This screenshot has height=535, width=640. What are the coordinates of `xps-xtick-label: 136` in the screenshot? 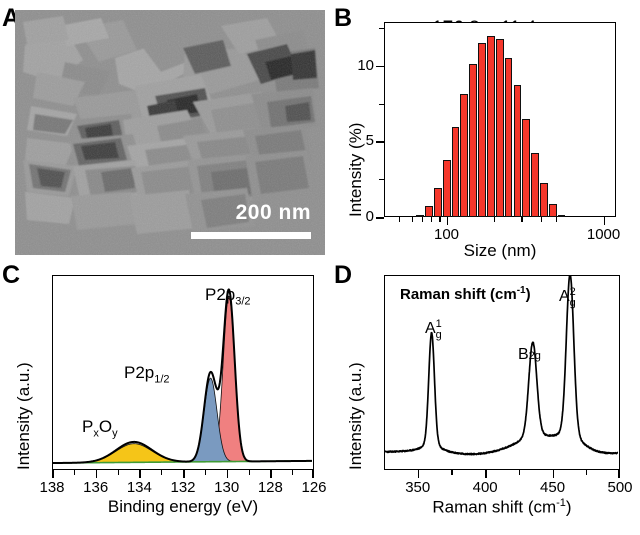 It's located at (96, 487).